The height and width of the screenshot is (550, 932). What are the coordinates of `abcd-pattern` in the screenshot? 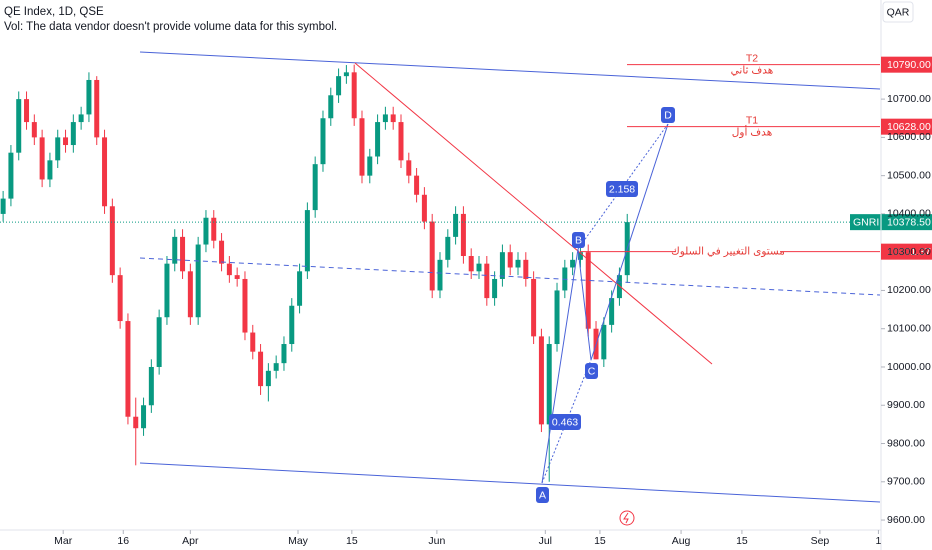 It's located at (605, 303).